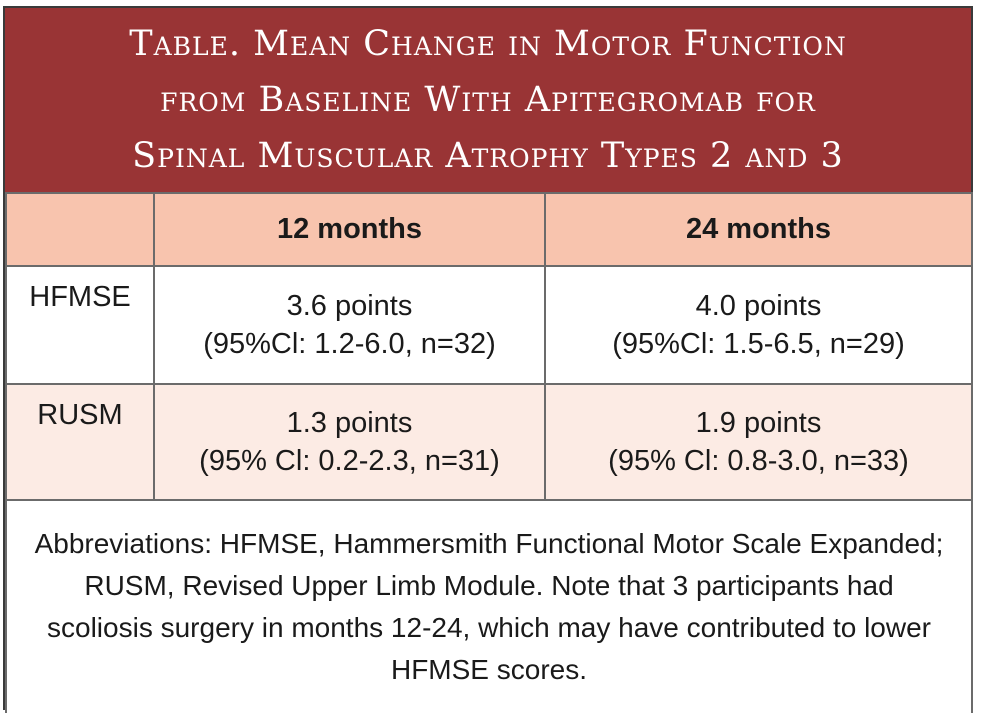 The height and width of the screenshot is (724, 984). What do you see at coordinates (349, 344) in the screenshot?
I see `cell-ci: (95%Cl: 1.2-6.0, n=32)` at bounding box center [349, 344].